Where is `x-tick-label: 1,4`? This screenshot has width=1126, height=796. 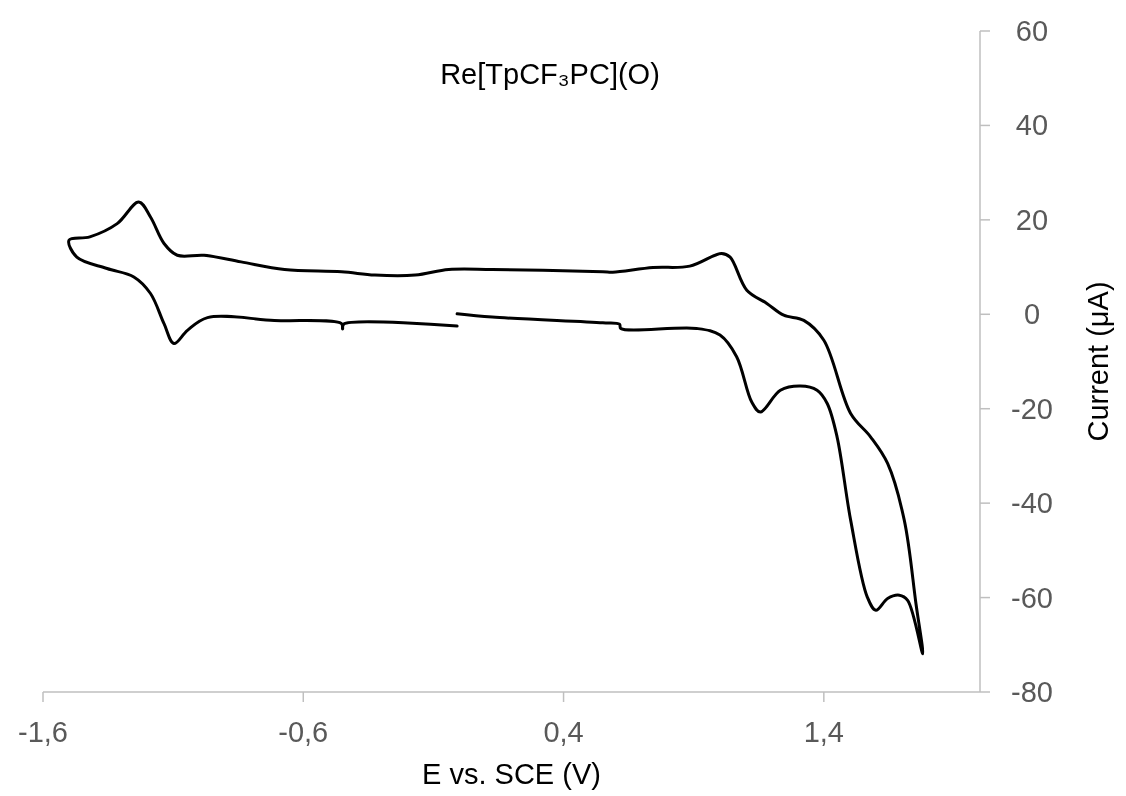 x-tick-label: 1,4 is located at coordinates (823, 732).